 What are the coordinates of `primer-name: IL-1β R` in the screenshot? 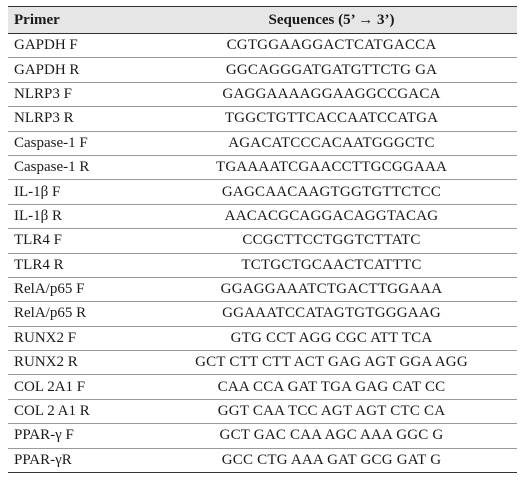 It's located at (77, 217).